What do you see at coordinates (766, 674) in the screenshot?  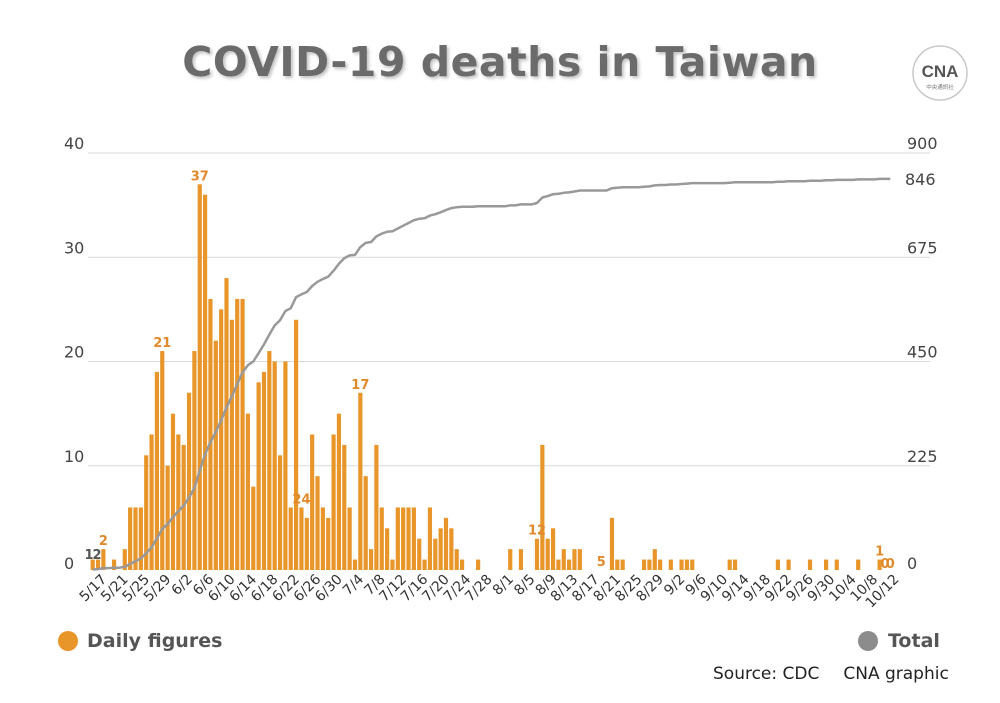 I see `source-text: Source: CDC` at bounding box center [766, 674].